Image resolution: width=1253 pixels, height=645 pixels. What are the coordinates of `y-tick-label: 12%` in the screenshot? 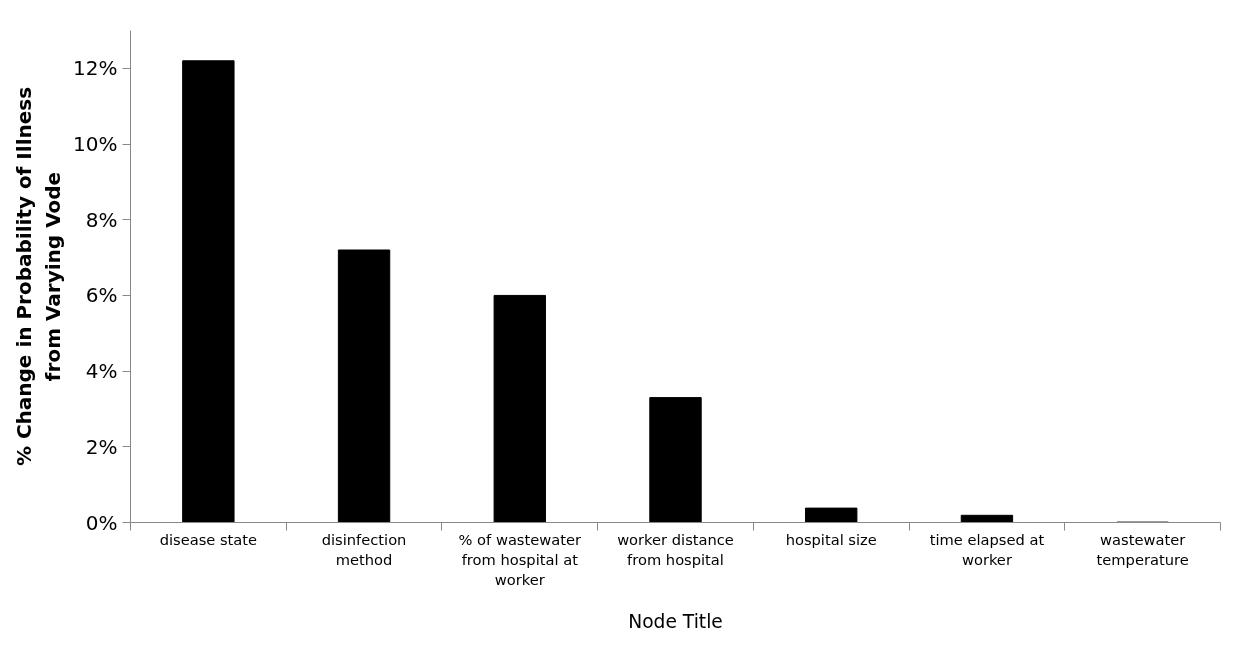 It's located at (95, 68).